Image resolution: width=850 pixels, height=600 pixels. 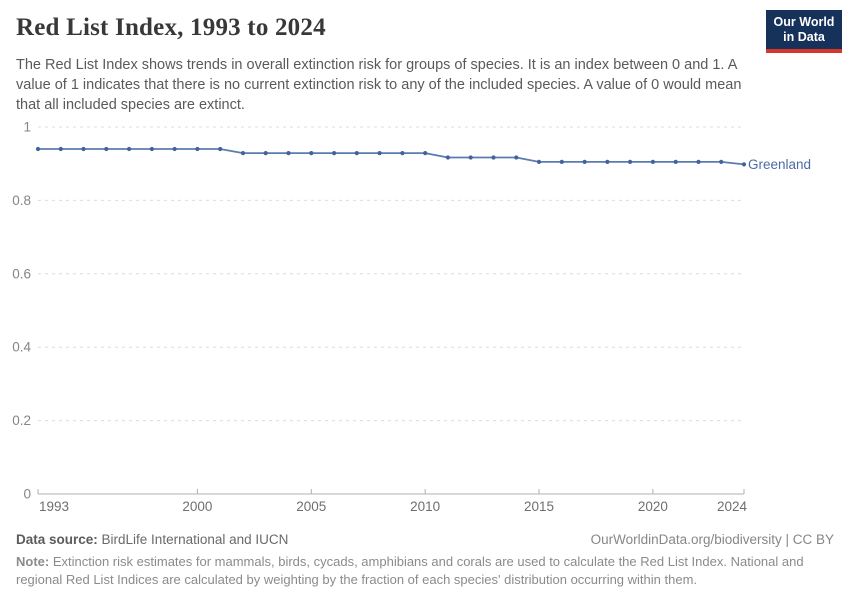 What do you see at coordinates (27, 127) in the screenshot?
I see `y-tick-label: 1` at bounding box center [27, 127].